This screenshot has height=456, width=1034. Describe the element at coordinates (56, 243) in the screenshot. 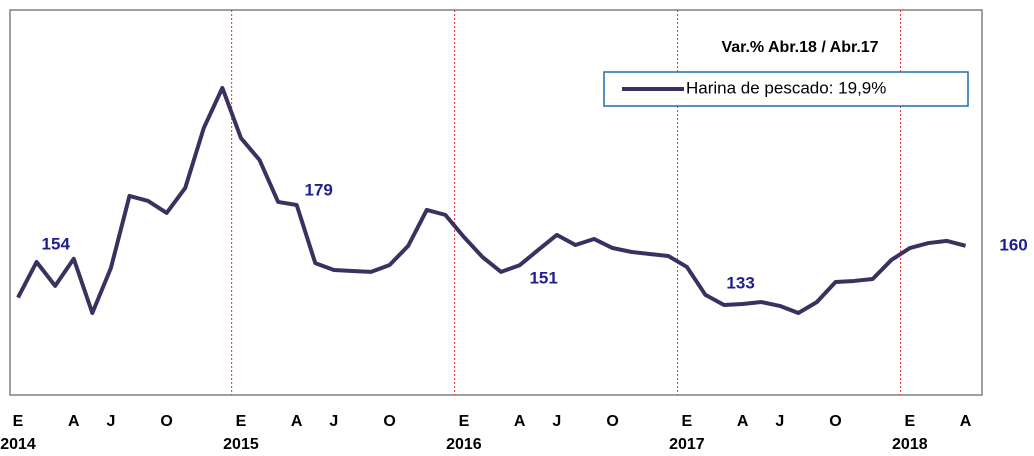

I see `data-label: 154` at that location.